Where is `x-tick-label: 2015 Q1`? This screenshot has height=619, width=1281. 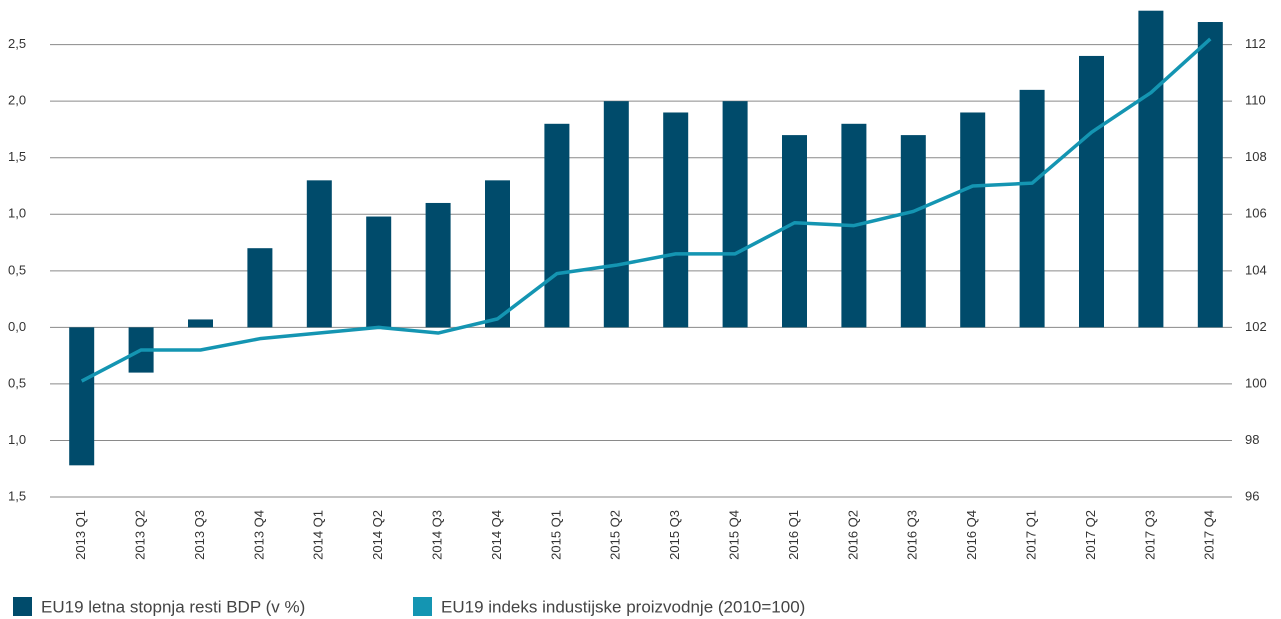 x-tick-label: 2015 Q1 is located at coordinates (555, 535).